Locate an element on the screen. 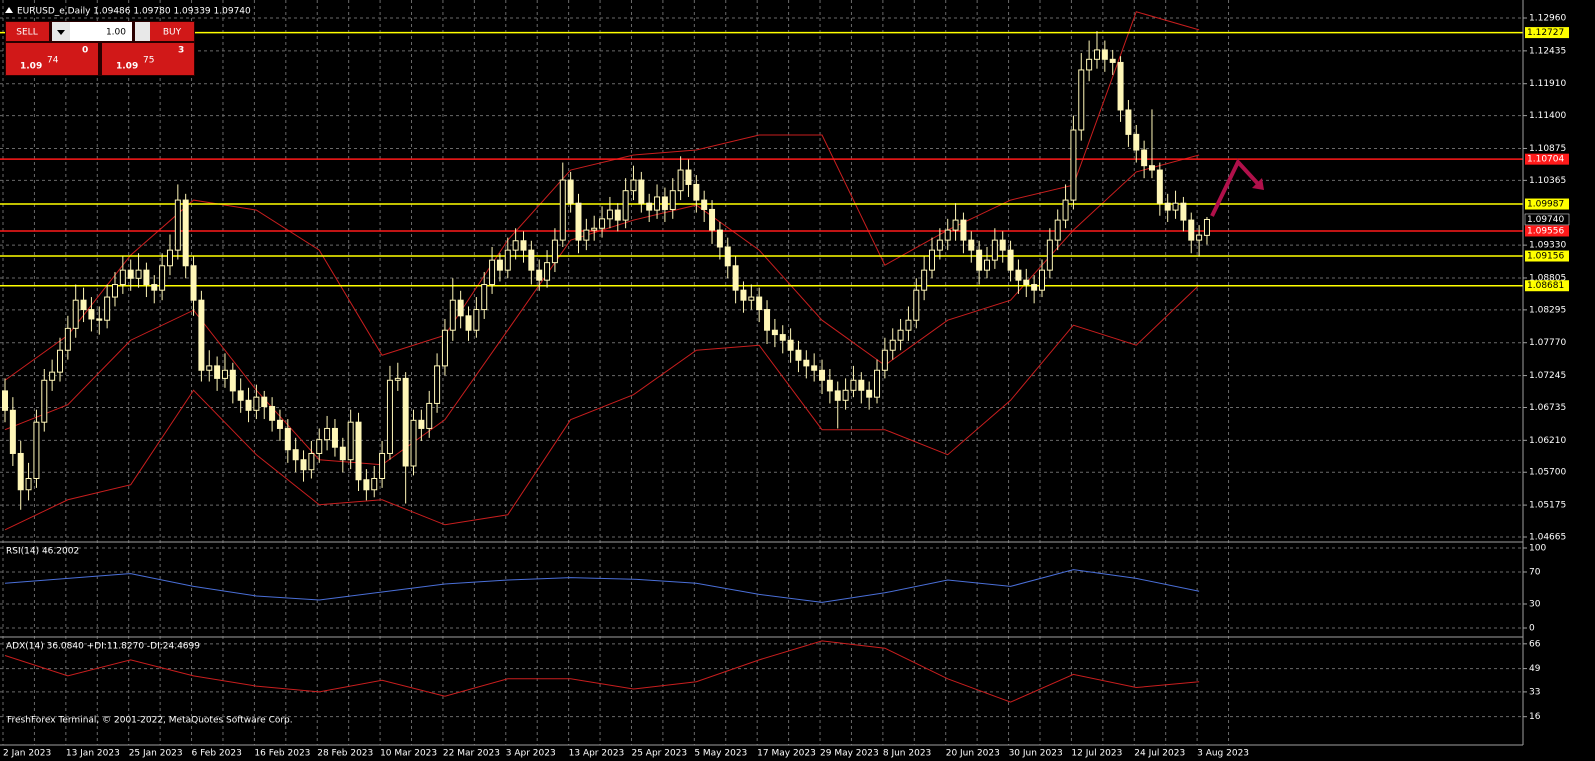 The image size is (1595, 761). x-tick-label: 13 Jan 2023 is located at coordinates (93, 754).